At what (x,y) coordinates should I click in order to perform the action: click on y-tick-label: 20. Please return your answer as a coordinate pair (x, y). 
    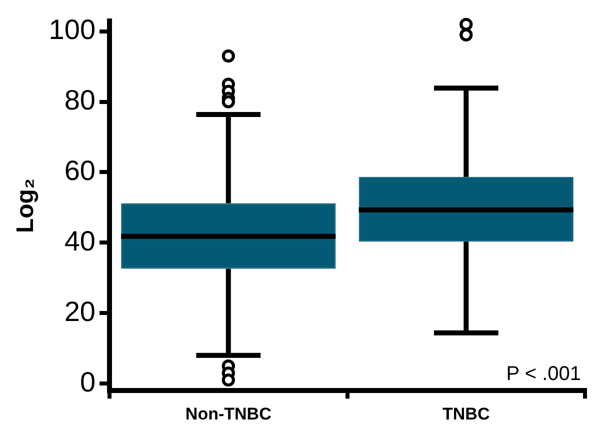
    Looking at the image, I should click on (80, 311).